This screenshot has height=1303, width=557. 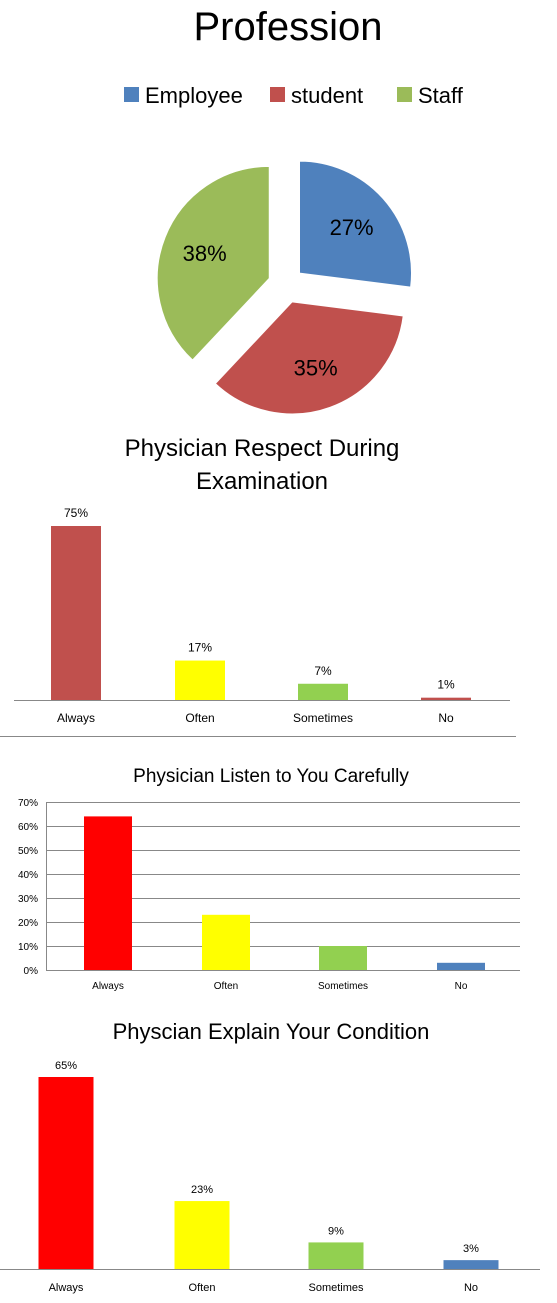 I want to click on listen-chart-title: Physician Listen to You Carefully, so click(x=271, y=776).